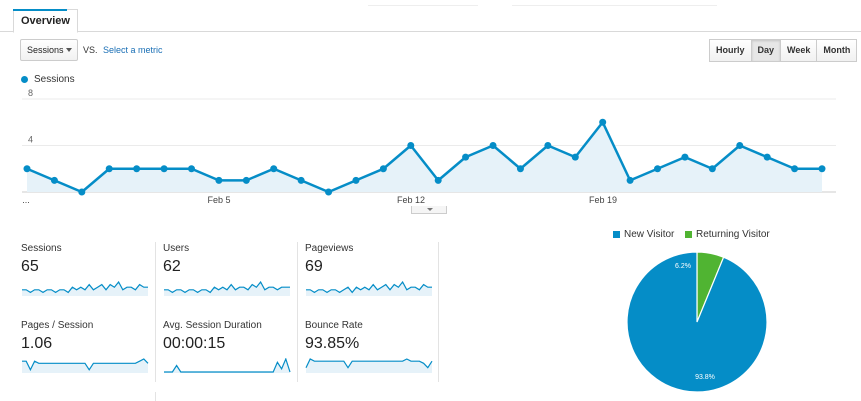 This screenshot has width=861, height=401. Describe the element at coordinates (218, 200) in the screenshot. I see `x-tick-label: Feb 5` at that location.